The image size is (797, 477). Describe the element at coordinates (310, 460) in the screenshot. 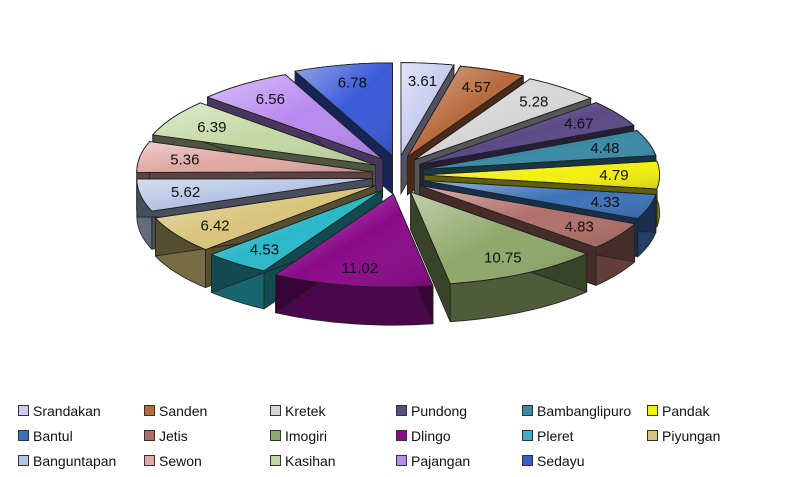

I see `legend-label: Kasihan` at that location.